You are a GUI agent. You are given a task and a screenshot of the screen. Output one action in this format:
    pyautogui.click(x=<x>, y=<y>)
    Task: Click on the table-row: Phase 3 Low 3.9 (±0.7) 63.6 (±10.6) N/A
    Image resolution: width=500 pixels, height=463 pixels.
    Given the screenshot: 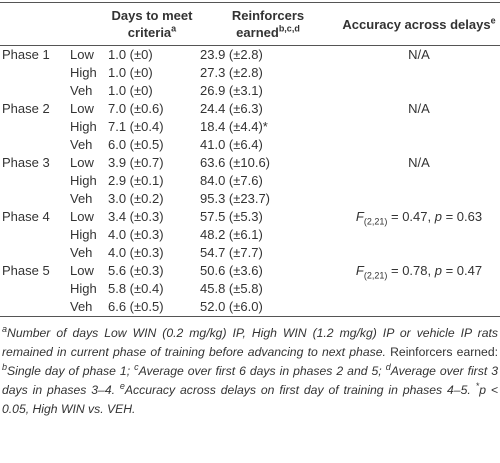 What is the action you would take?
    pyautogui.click(x=250, y=163)
    